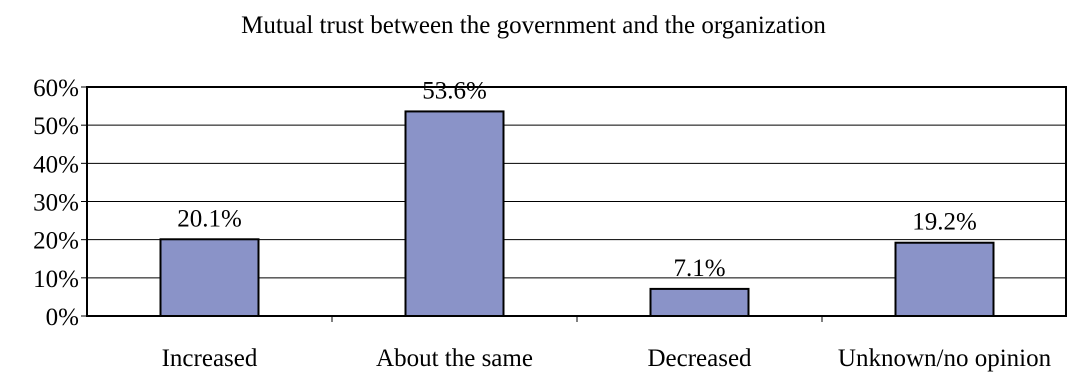 Image resolution: width=1067 pixels, height=372 pixels. What do you see at coordinates (210, 358) in the screenshot?
I see `x-tick-label: Increased` at bounding box center [210, 358].